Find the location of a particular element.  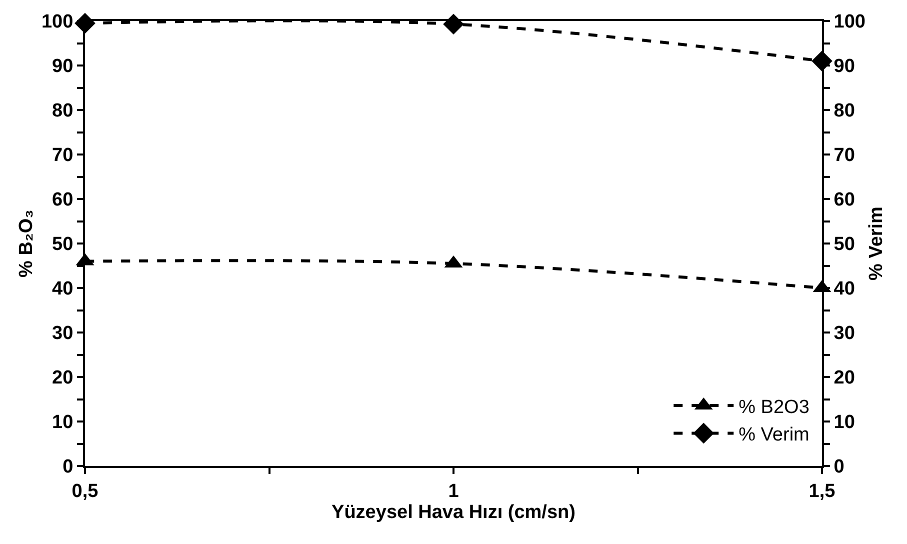

y-tick-label: 30 is located at coordinates (63, 333).